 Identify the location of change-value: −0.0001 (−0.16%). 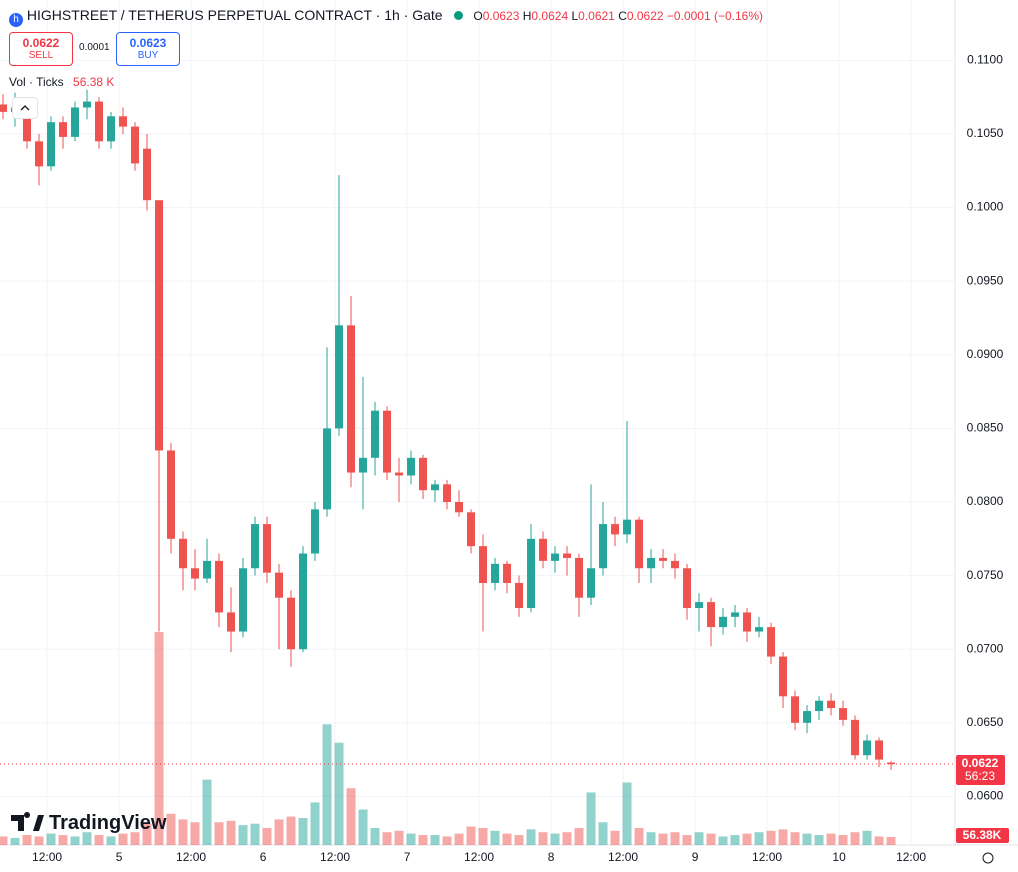
(714, 16).